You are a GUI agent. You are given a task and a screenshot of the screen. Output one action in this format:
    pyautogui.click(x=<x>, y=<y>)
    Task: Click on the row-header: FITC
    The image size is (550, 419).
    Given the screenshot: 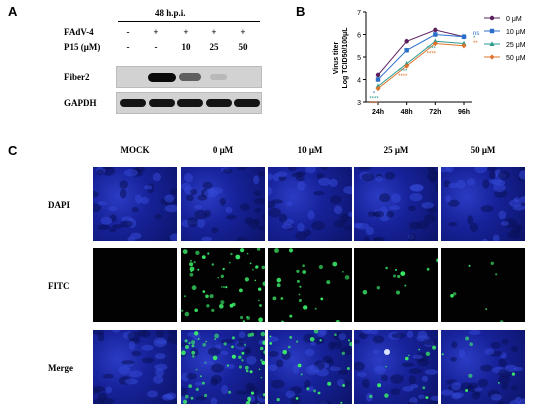 What is the action you would take?
    pyautogui.click(x=59, y=286)
    